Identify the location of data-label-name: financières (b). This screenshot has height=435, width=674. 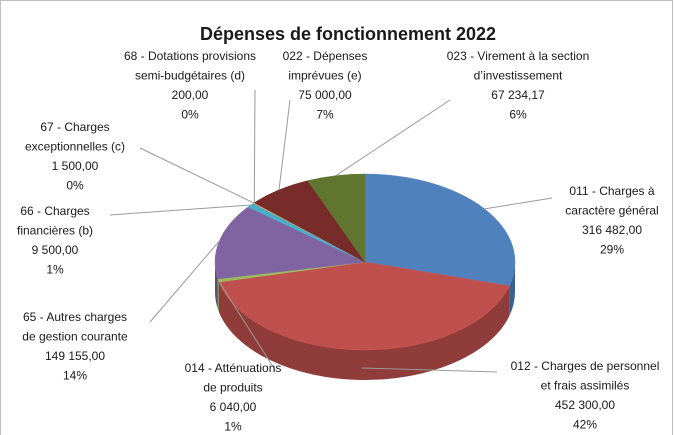
(55, 231).